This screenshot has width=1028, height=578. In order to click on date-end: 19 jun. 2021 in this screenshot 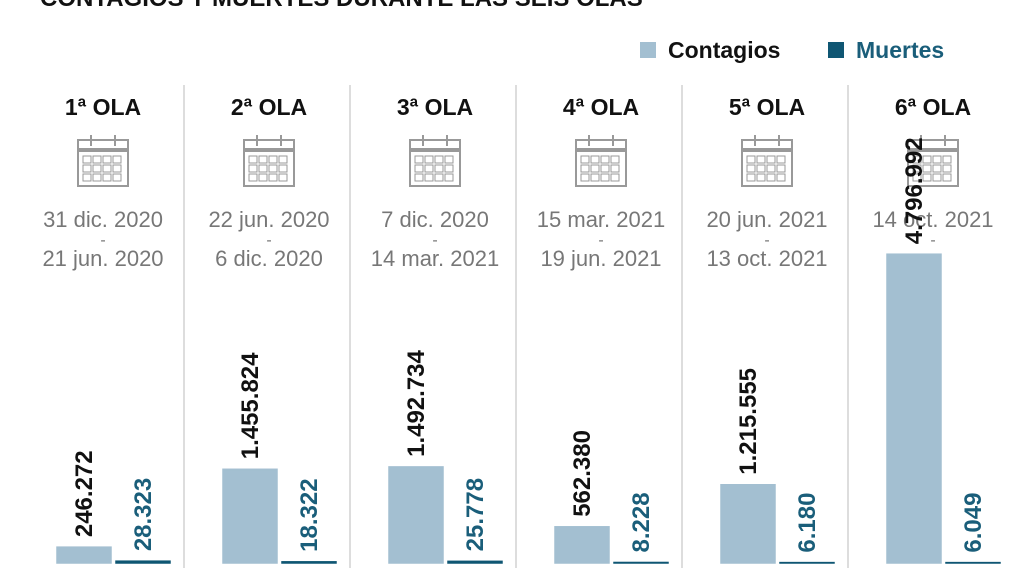, I will do `click(600, 258)`.